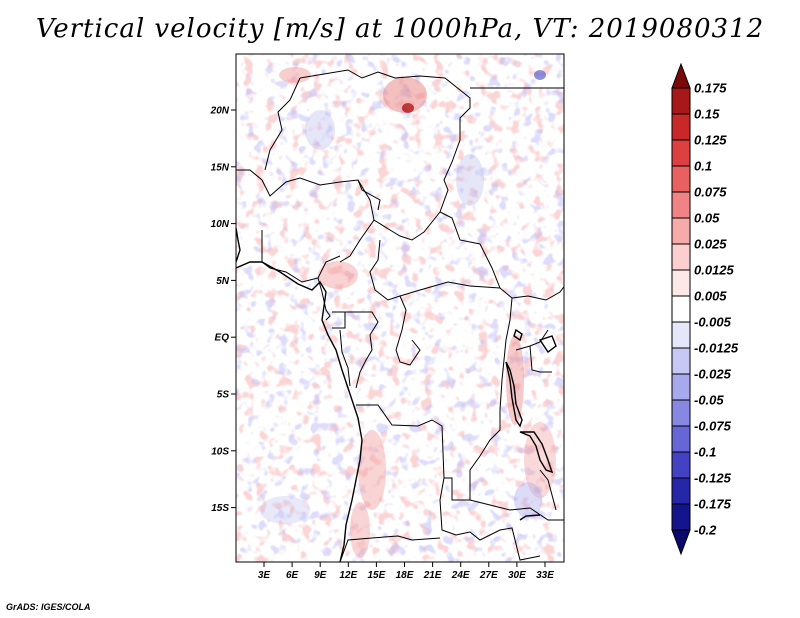  What do you see at coordinates (709, 400) in the screenshot?
I see `colorbar-label: -0.05` at bounding box center [709, 400].